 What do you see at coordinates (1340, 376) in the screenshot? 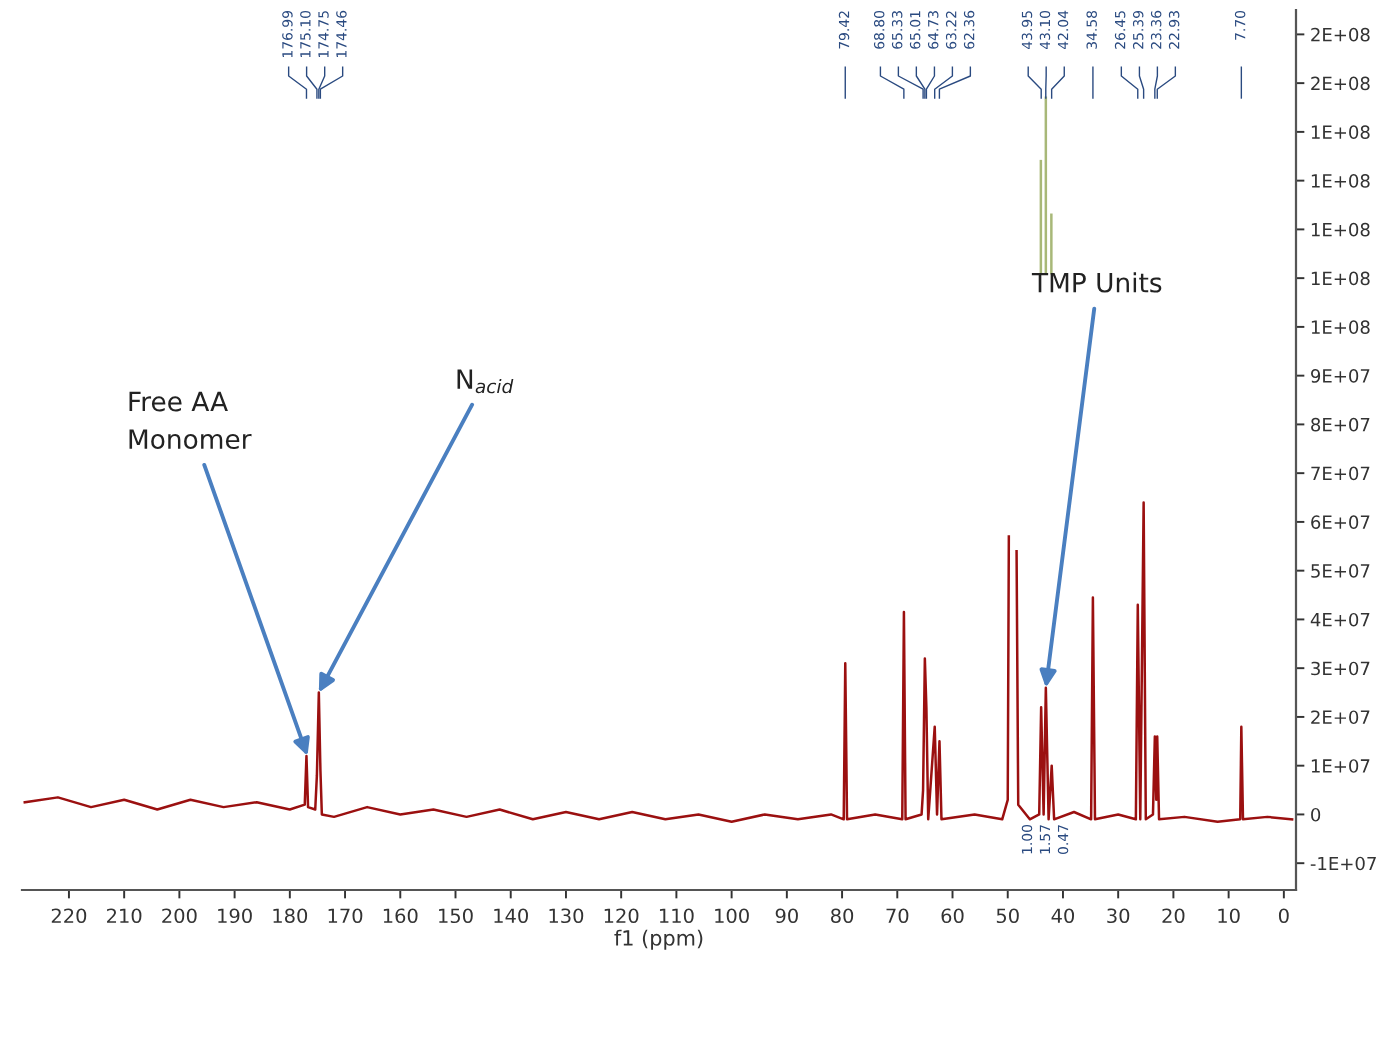
I see `y-tick-label: 9E+07` at bounding box center [1340, 376].